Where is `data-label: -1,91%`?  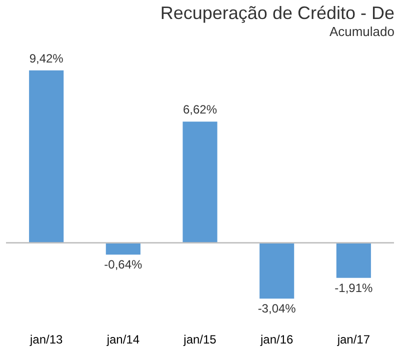 data-label: -1,91% is located at coordinates (353, 287).